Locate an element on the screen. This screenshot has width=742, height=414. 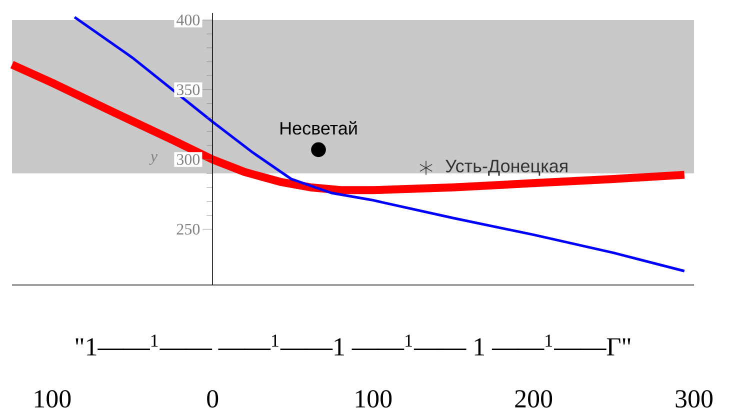
x-tick-label: 0 is located at coordinates (212, 399).